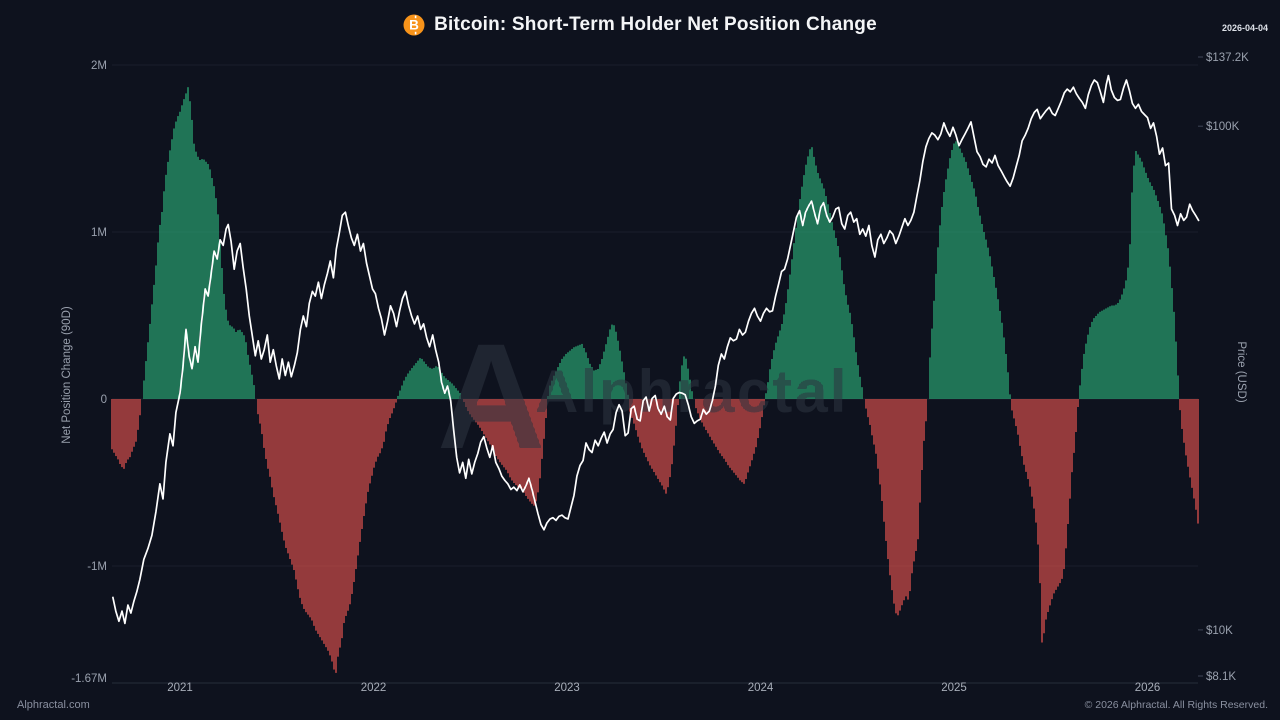  Describe the element at coordinates (691, 391) in the screenshot. I see `watermark-text: Alphractal` at that location.